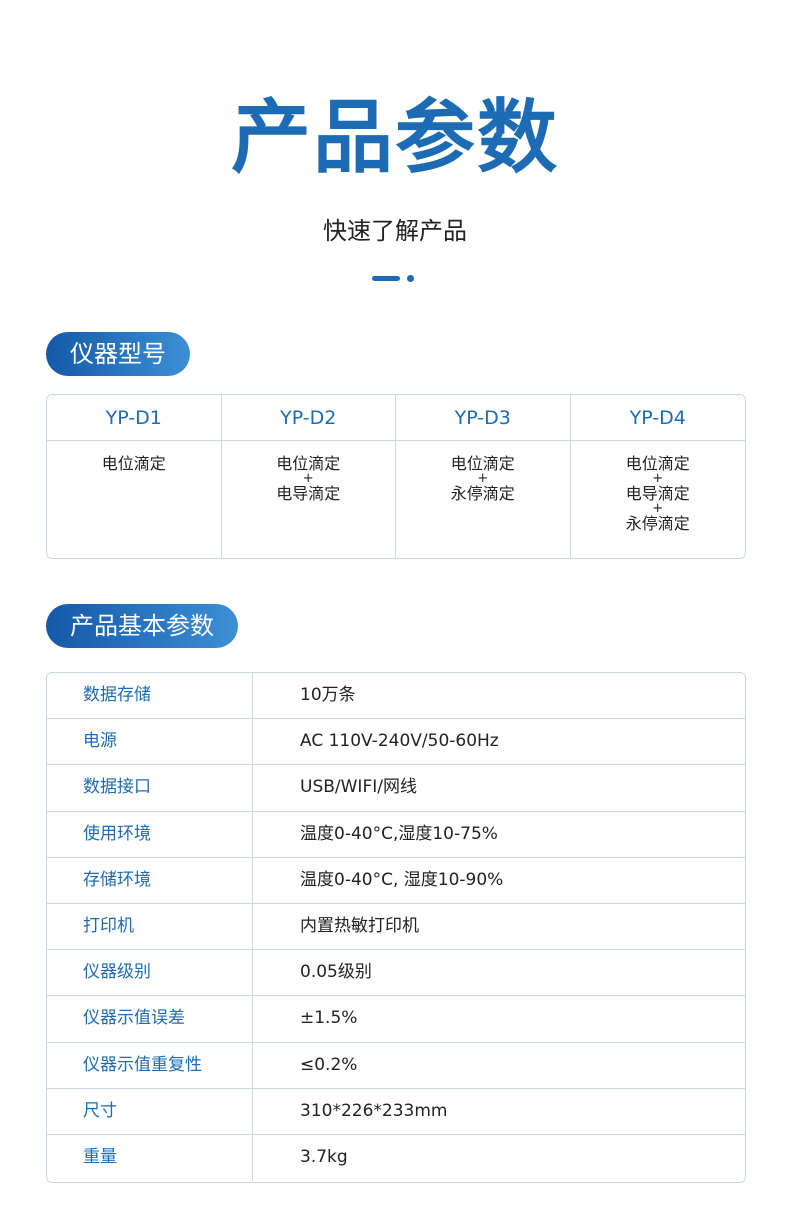  What do you see at coordinates (396, 1065) in the screenshot?
I see `table-row: 仪器示值重复性 ≤0.2%` at bounding box center [396, 1065].